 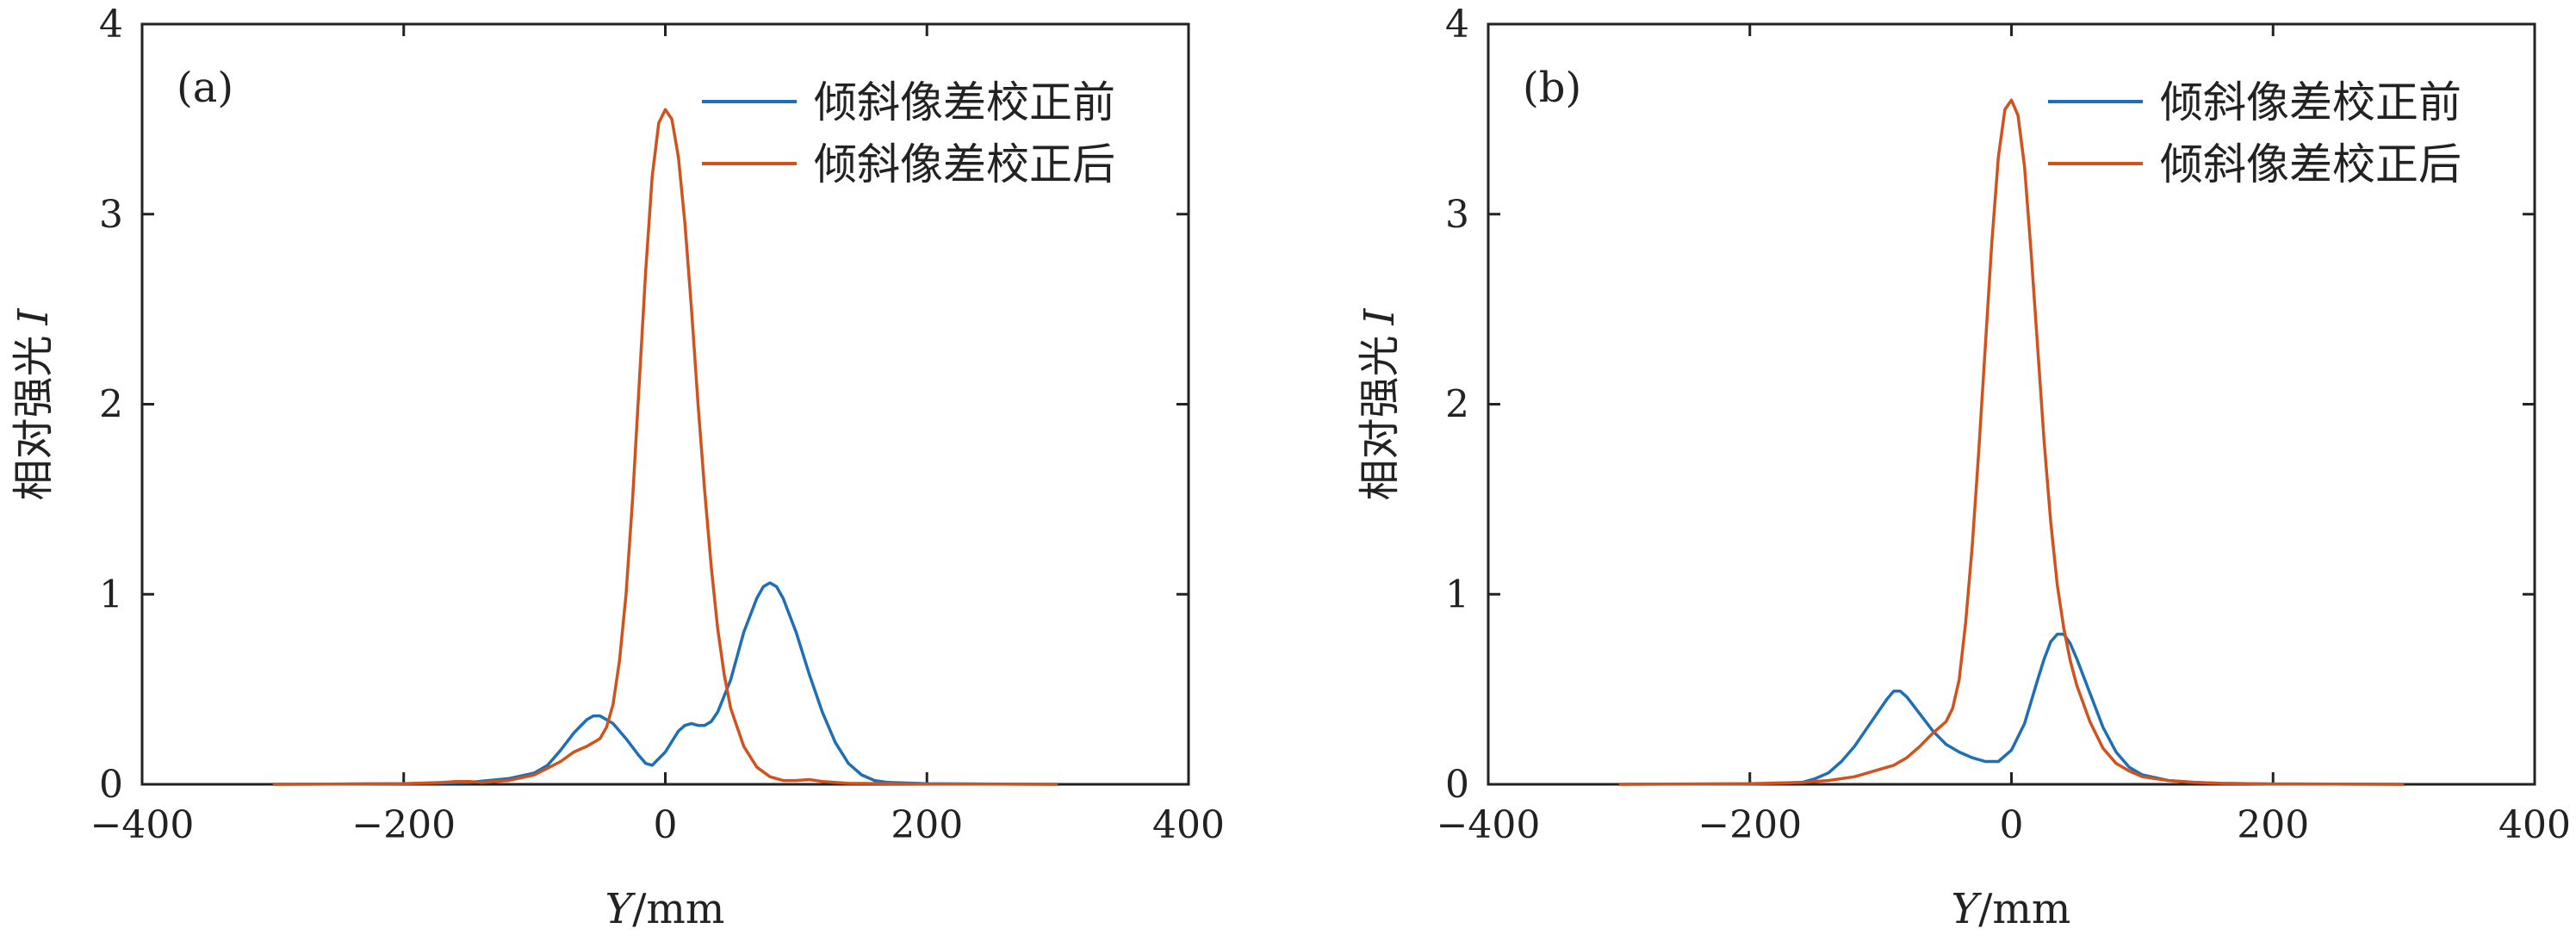 What do you see at coordinates (205, 88) in the screenshot?
I see `panel-label: (a)` at bounding box center [205, 88].